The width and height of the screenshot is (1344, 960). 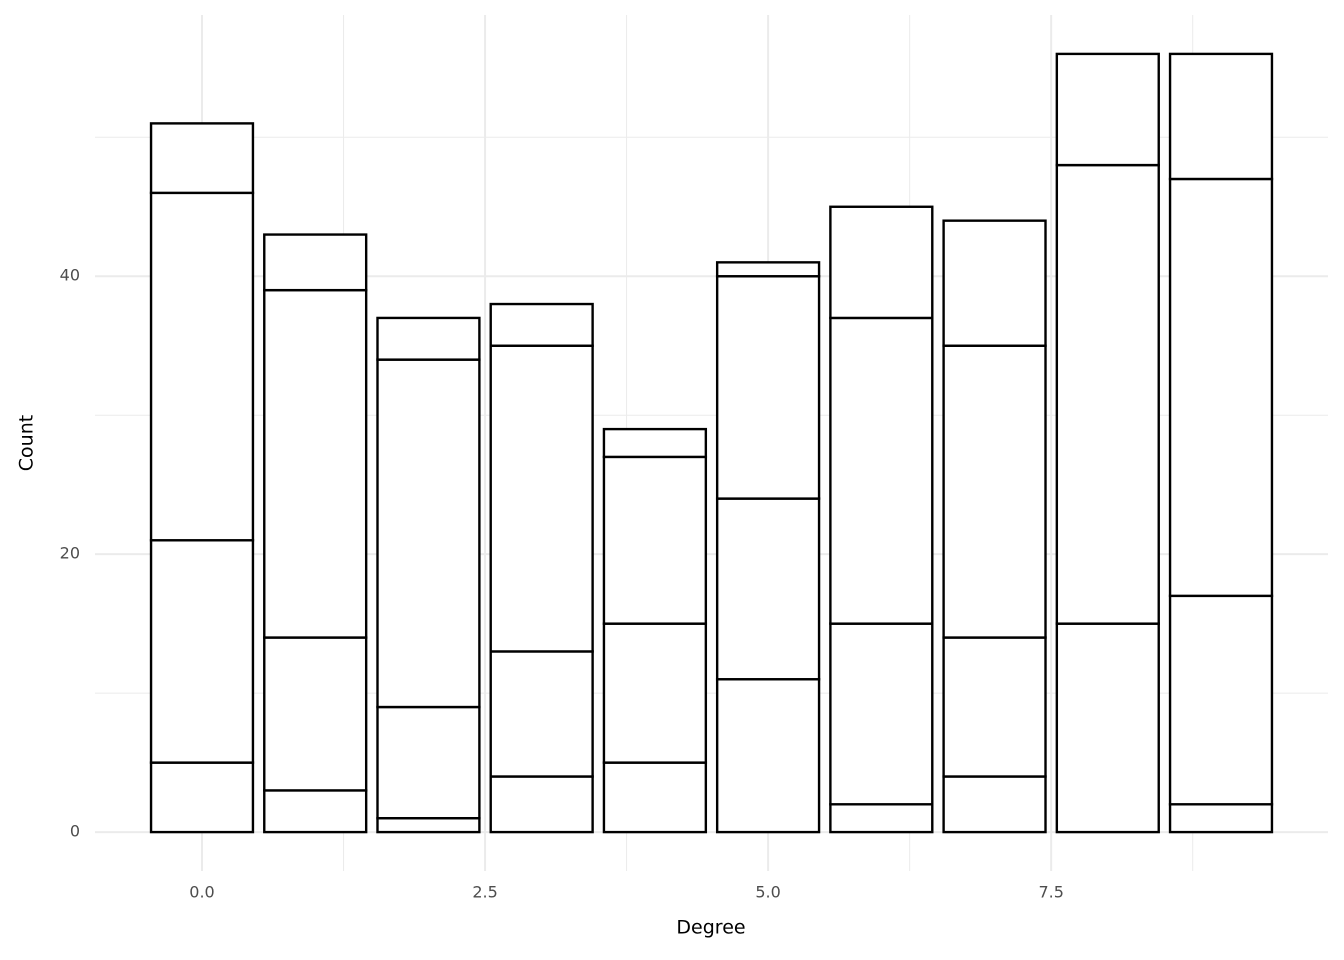 What do you see at coordinates (27, 443) in the screenshot?
I see `y-axis-title: Count` at bounding box center [27, 443].